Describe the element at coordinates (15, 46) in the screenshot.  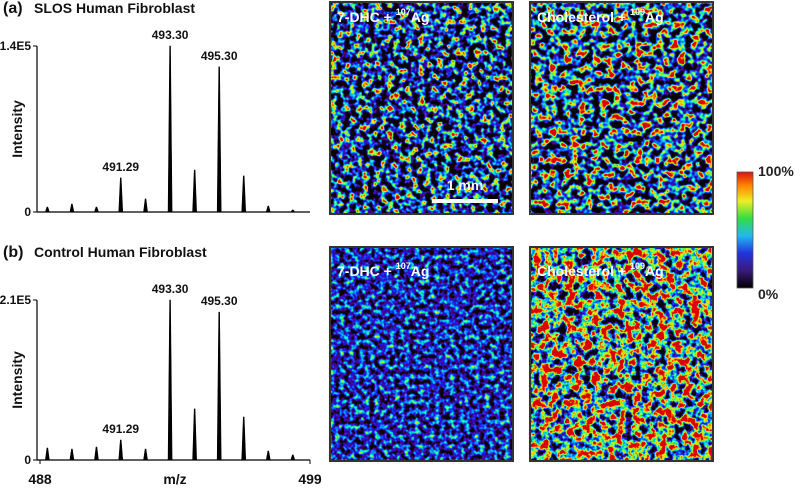
I see `y-tick-label: 1.4E5` at that location.